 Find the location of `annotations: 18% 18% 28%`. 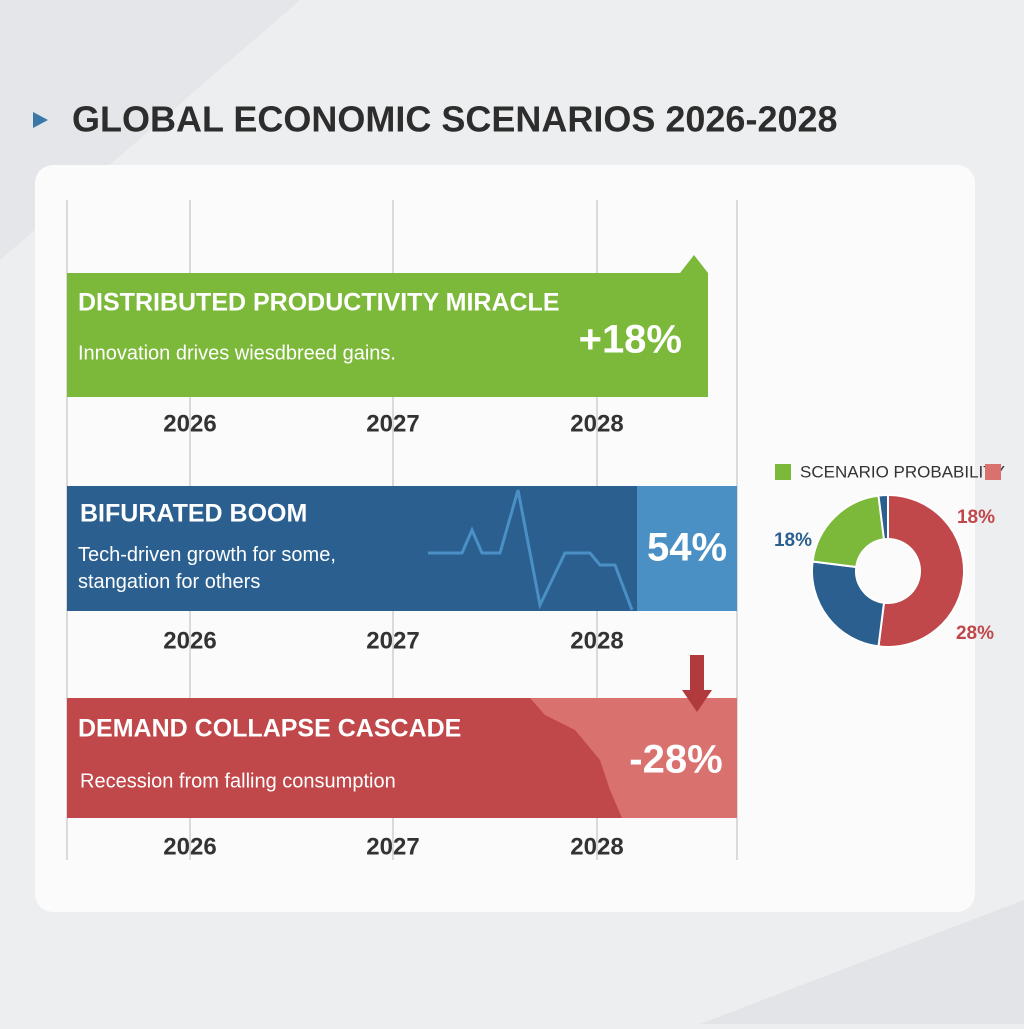

annotations: 18% 18% 28% is located at coordinates (884, 575).